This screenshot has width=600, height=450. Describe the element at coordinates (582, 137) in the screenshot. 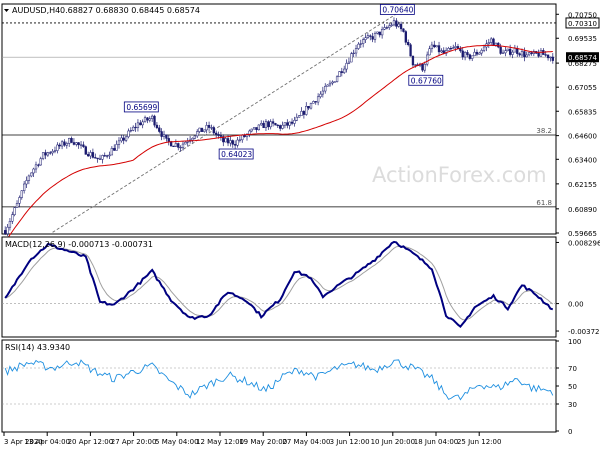

I see `price-tick-label: 0.64600` at that location.